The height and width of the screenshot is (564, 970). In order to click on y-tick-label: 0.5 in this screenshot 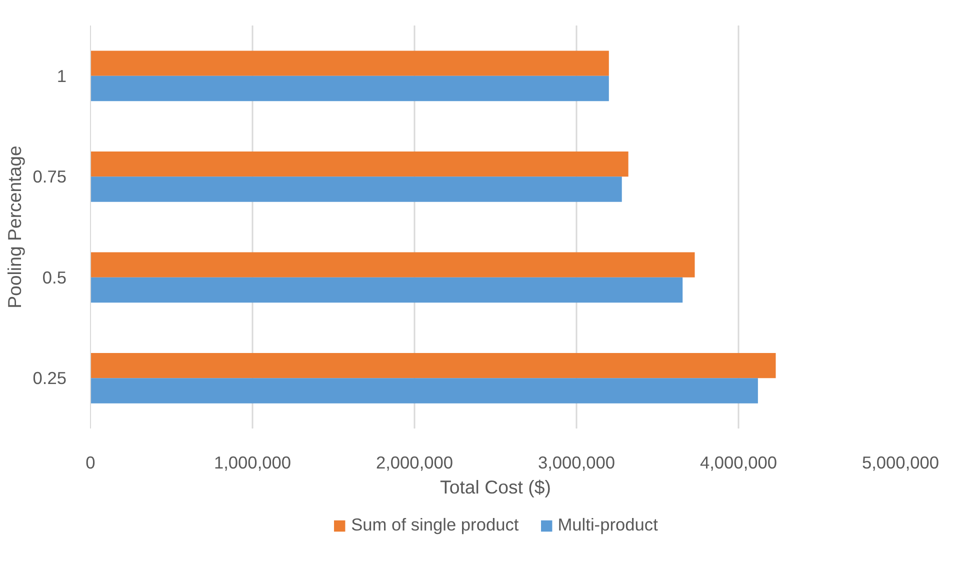, I will do `click(54, 277)`.